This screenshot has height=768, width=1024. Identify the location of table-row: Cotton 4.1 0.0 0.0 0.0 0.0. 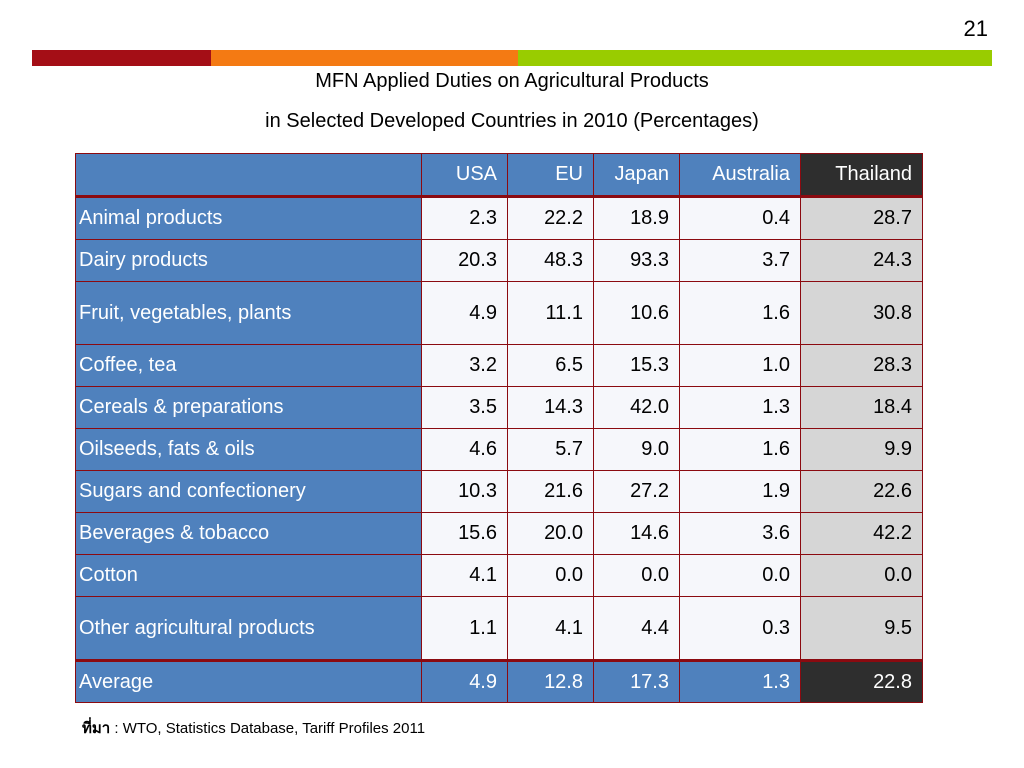
(499, 575).